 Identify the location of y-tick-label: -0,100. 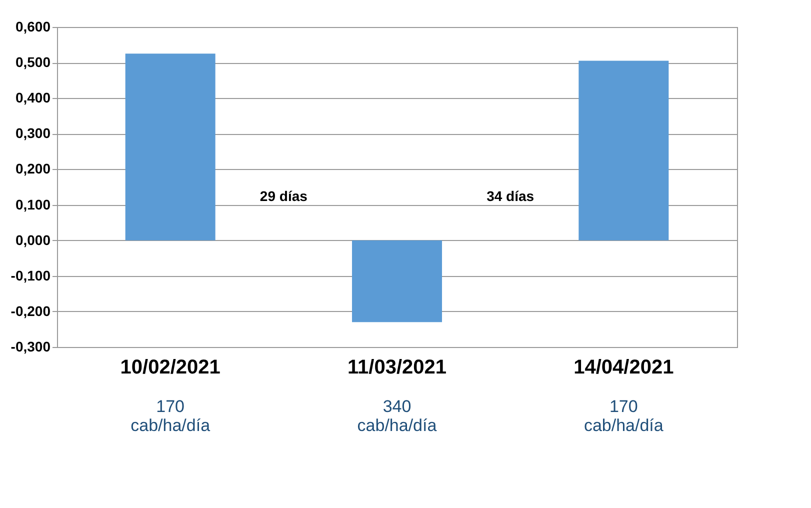
(30, 275).